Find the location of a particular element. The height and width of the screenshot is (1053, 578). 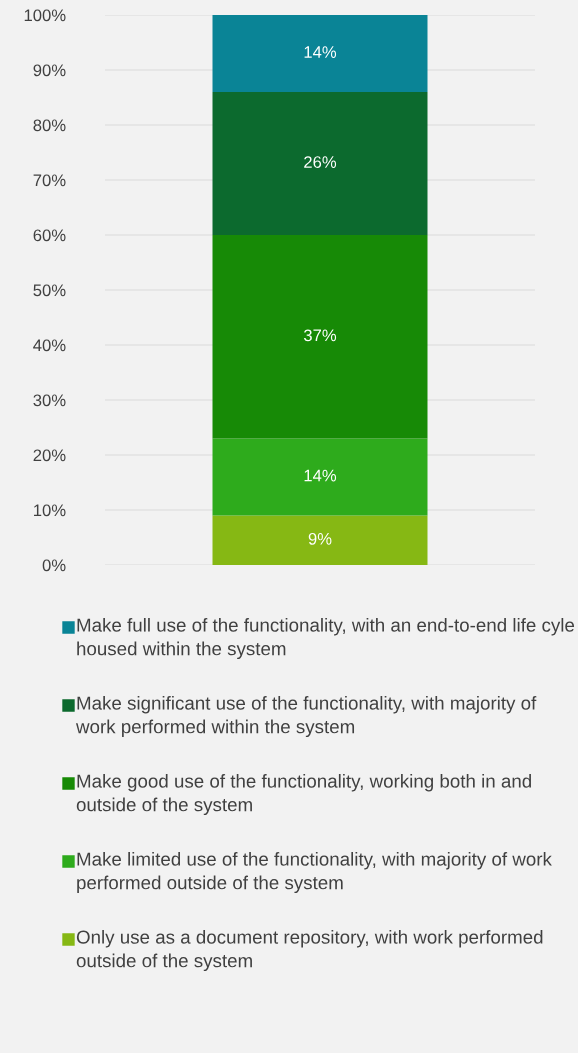

y-tick-label: 100% is located at coordinates (45, 15).